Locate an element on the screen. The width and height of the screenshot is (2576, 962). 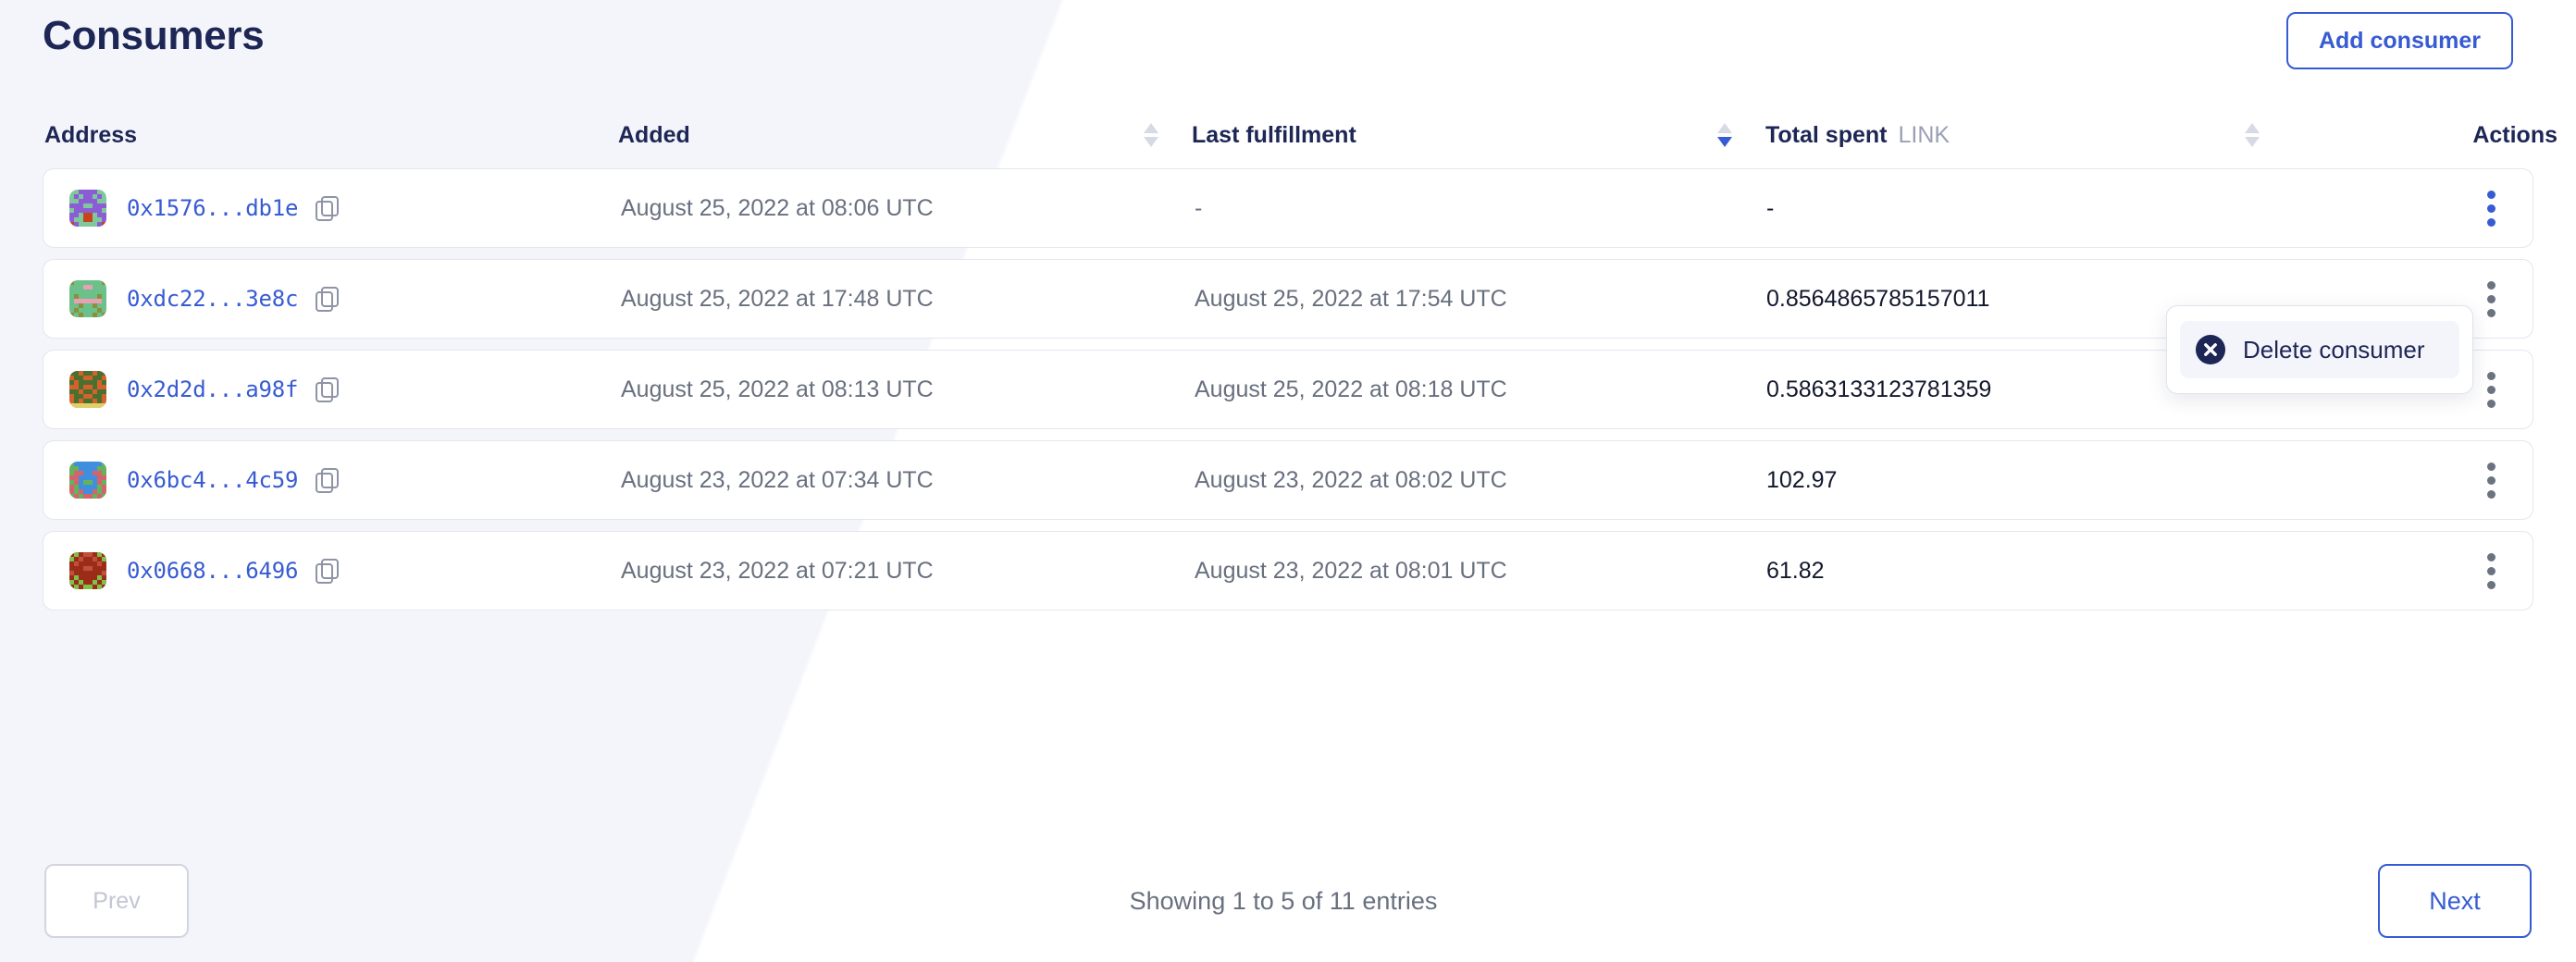
column-header-label: Actions is located at coordinates (2514, 135).